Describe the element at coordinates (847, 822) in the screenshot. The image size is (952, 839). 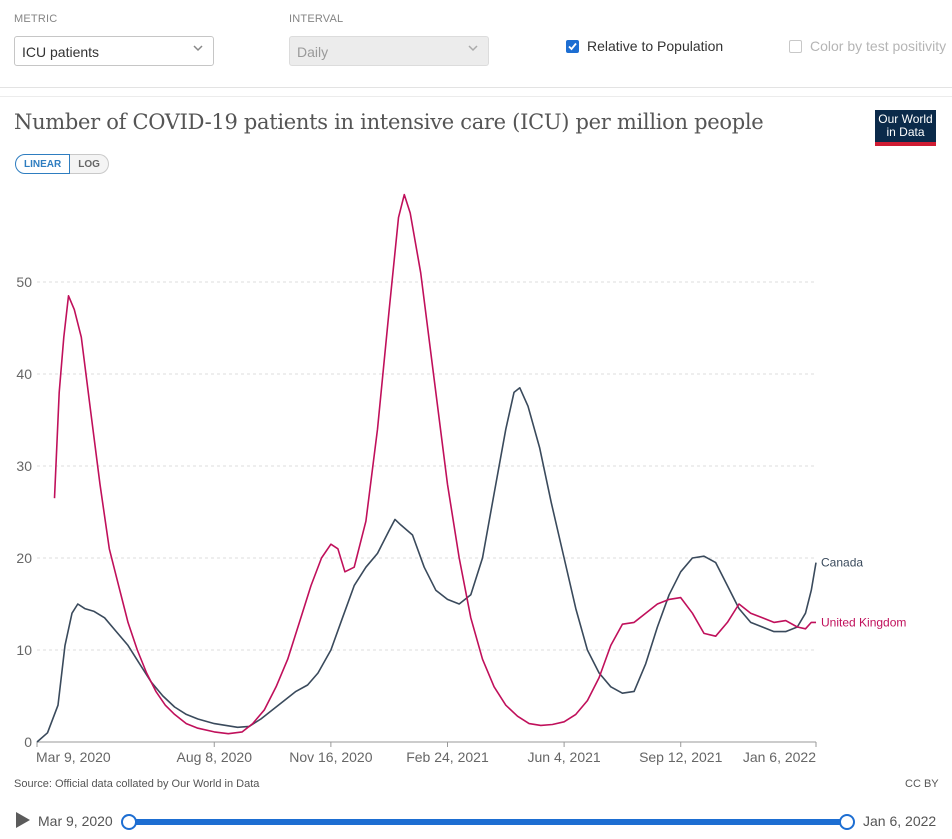
I see `timeline-end-handle` at that location.